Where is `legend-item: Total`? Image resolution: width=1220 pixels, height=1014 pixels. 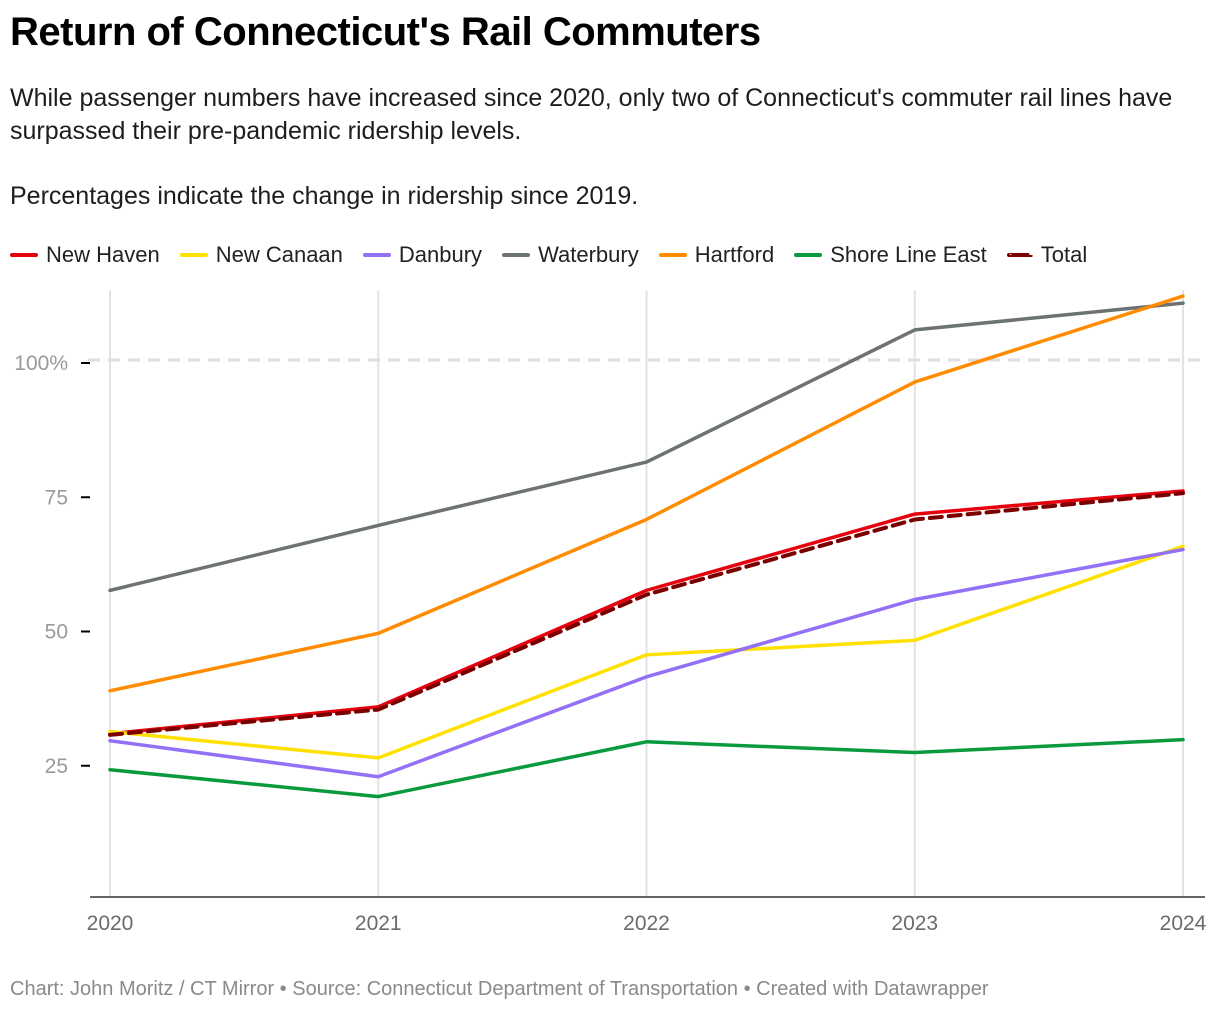 legend-item: Total is located at coordinates (1047, 255).